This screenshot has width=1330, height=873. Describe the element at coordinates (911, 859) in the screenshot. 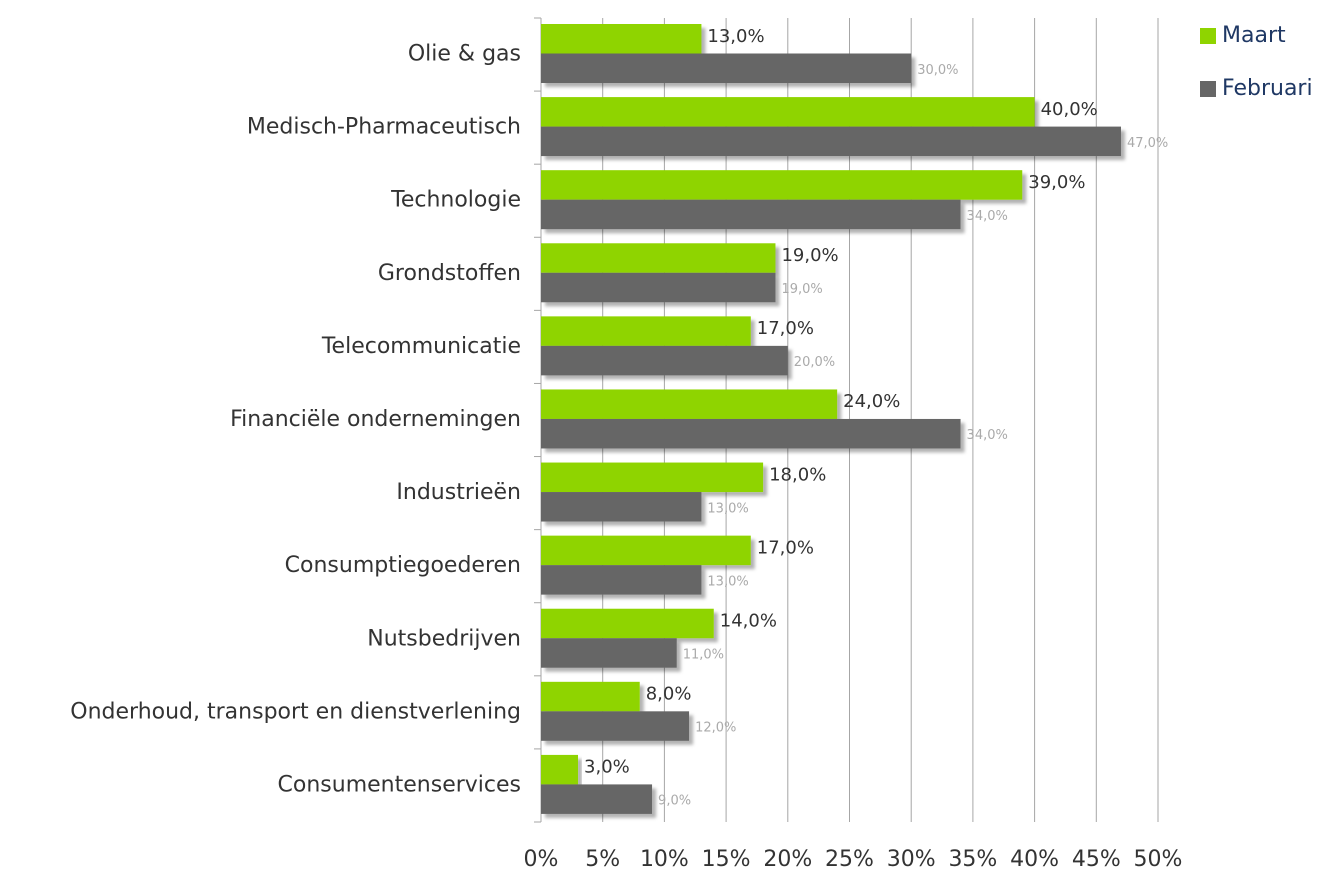

I see `x-tick-label: 30%` at that location.